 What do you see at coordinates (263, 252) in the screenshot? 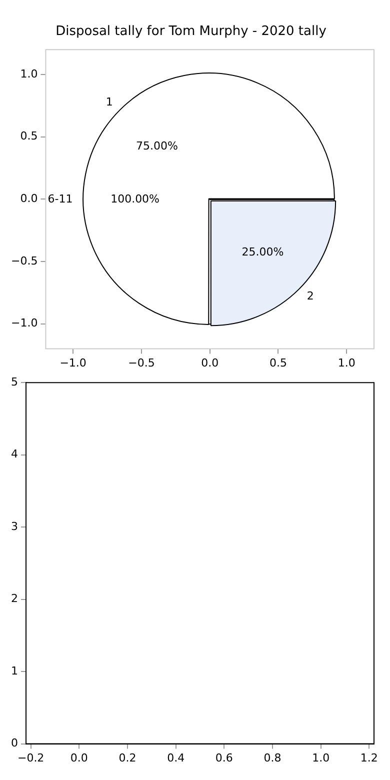
I see `data-label: 25.00%` at bounding box center [263, 252].